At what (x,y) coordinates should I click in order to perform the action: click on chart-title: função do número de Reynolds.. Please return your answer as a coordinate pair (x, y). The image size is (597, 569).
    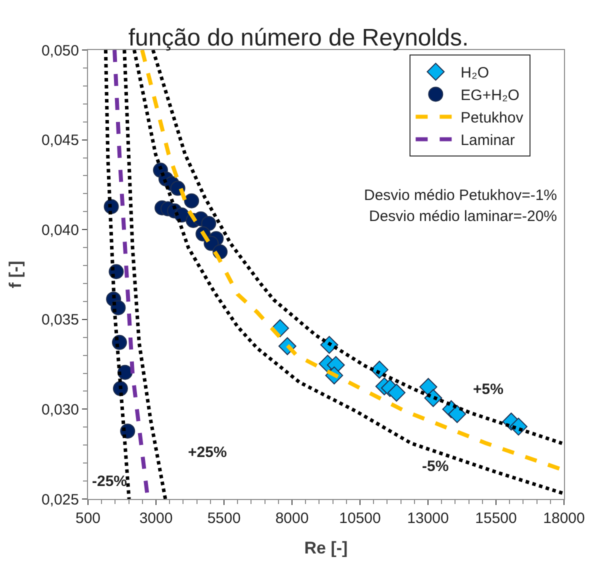
    Looking at the image, I should click on (298, 38).